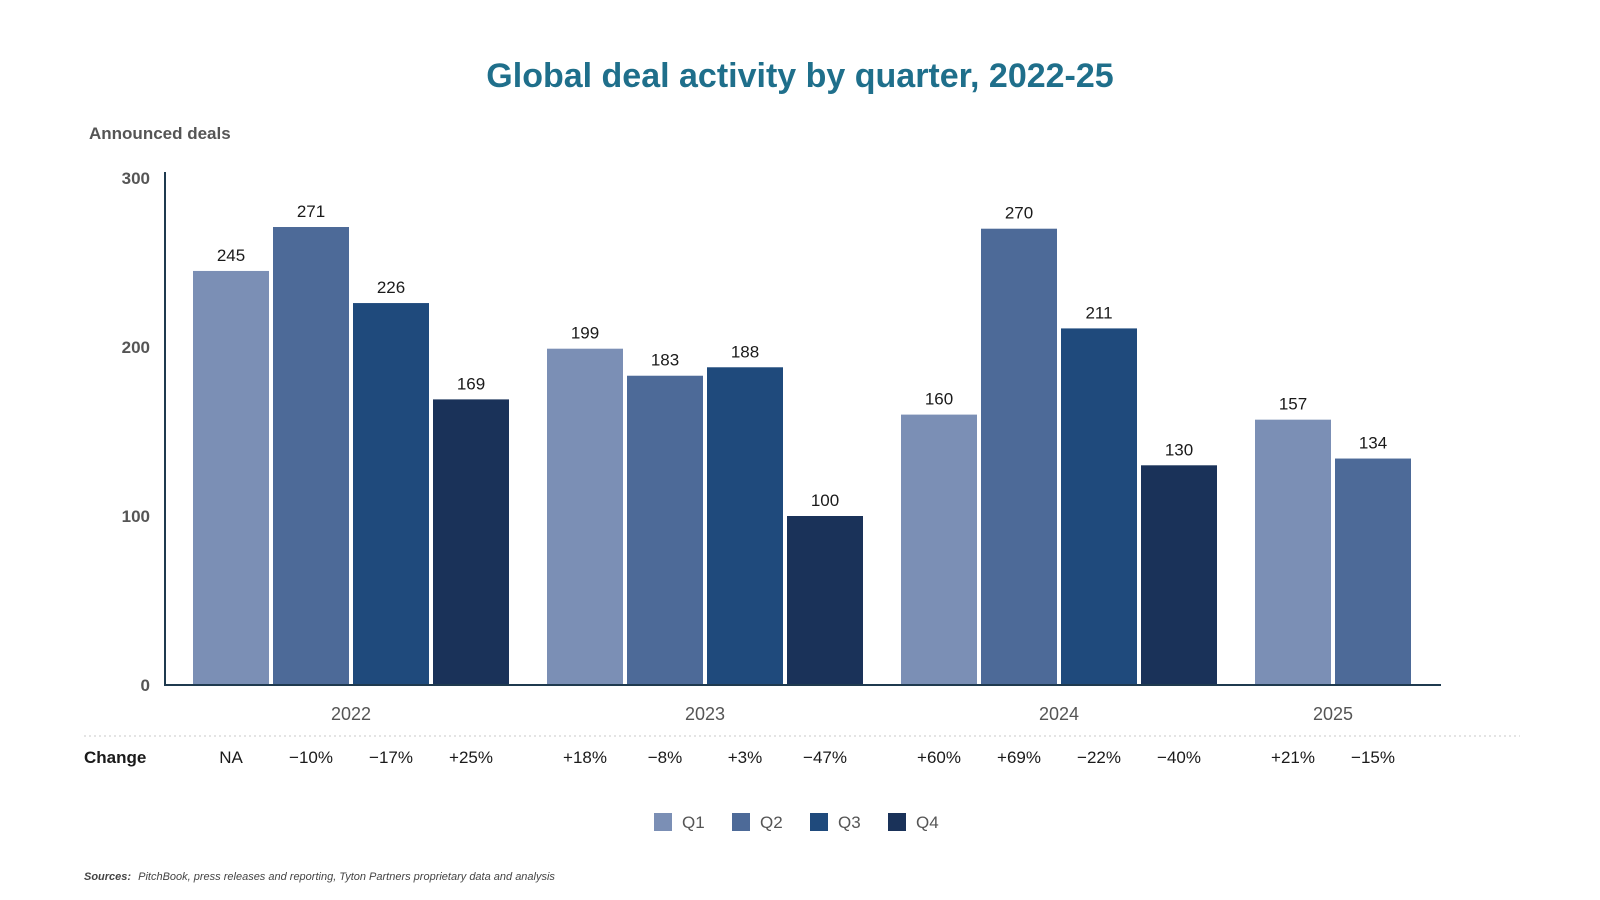 Image resolution: width=1600 pixels, height=900 pixels. What do you see at coordinates (391, 494) in the screenshot?
I see `bar-2022-q3` at bounding box center [391, 494].